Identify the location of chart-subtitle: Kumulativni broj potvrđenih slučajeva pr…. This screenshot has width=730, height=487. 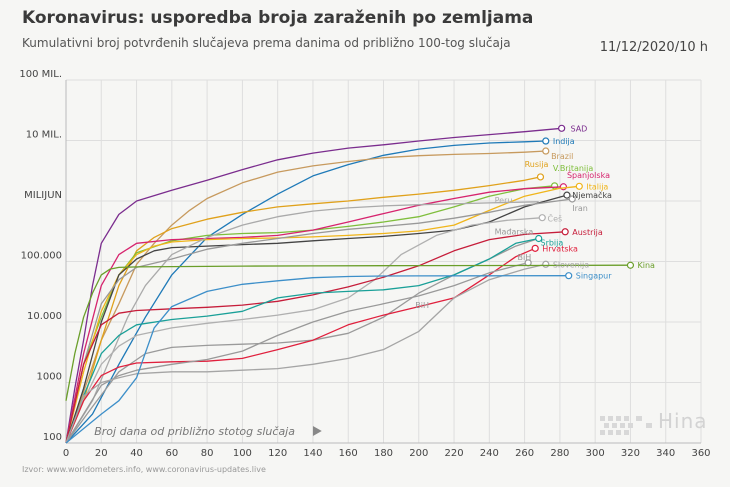
(266, 43).